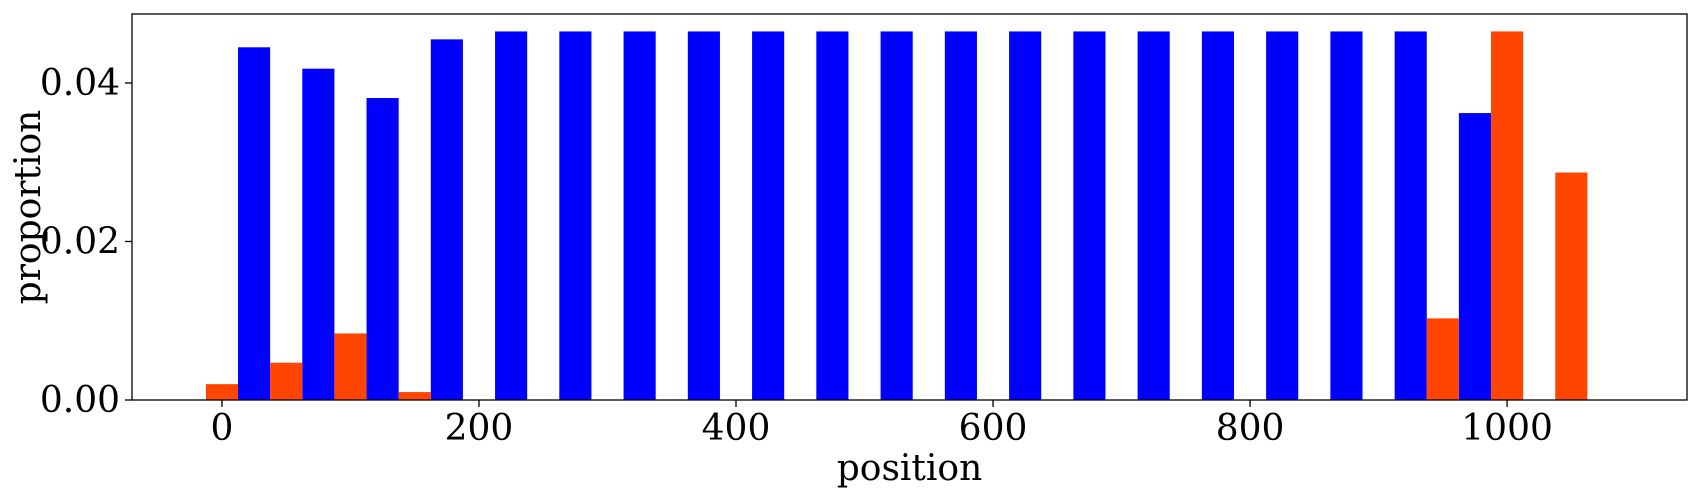 The image size is (1694, 497). What do you see at coordinates (80, 83) in the screenshot?
I see `y-tick-label: 0.04` at bounding box center [80, 83].